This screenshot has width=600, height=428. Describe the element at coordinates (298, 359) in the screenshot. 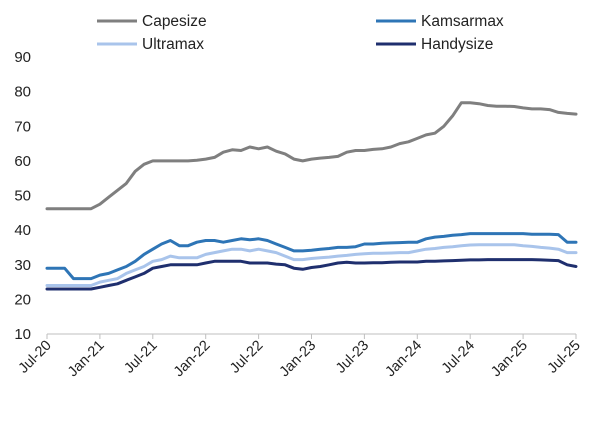

I see `x-tick-label: Jan-23` at that location.